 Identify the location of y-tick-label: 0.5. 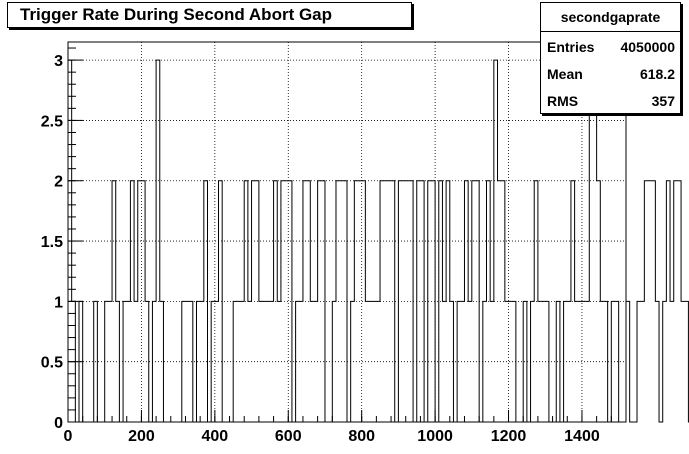
(52, 363).